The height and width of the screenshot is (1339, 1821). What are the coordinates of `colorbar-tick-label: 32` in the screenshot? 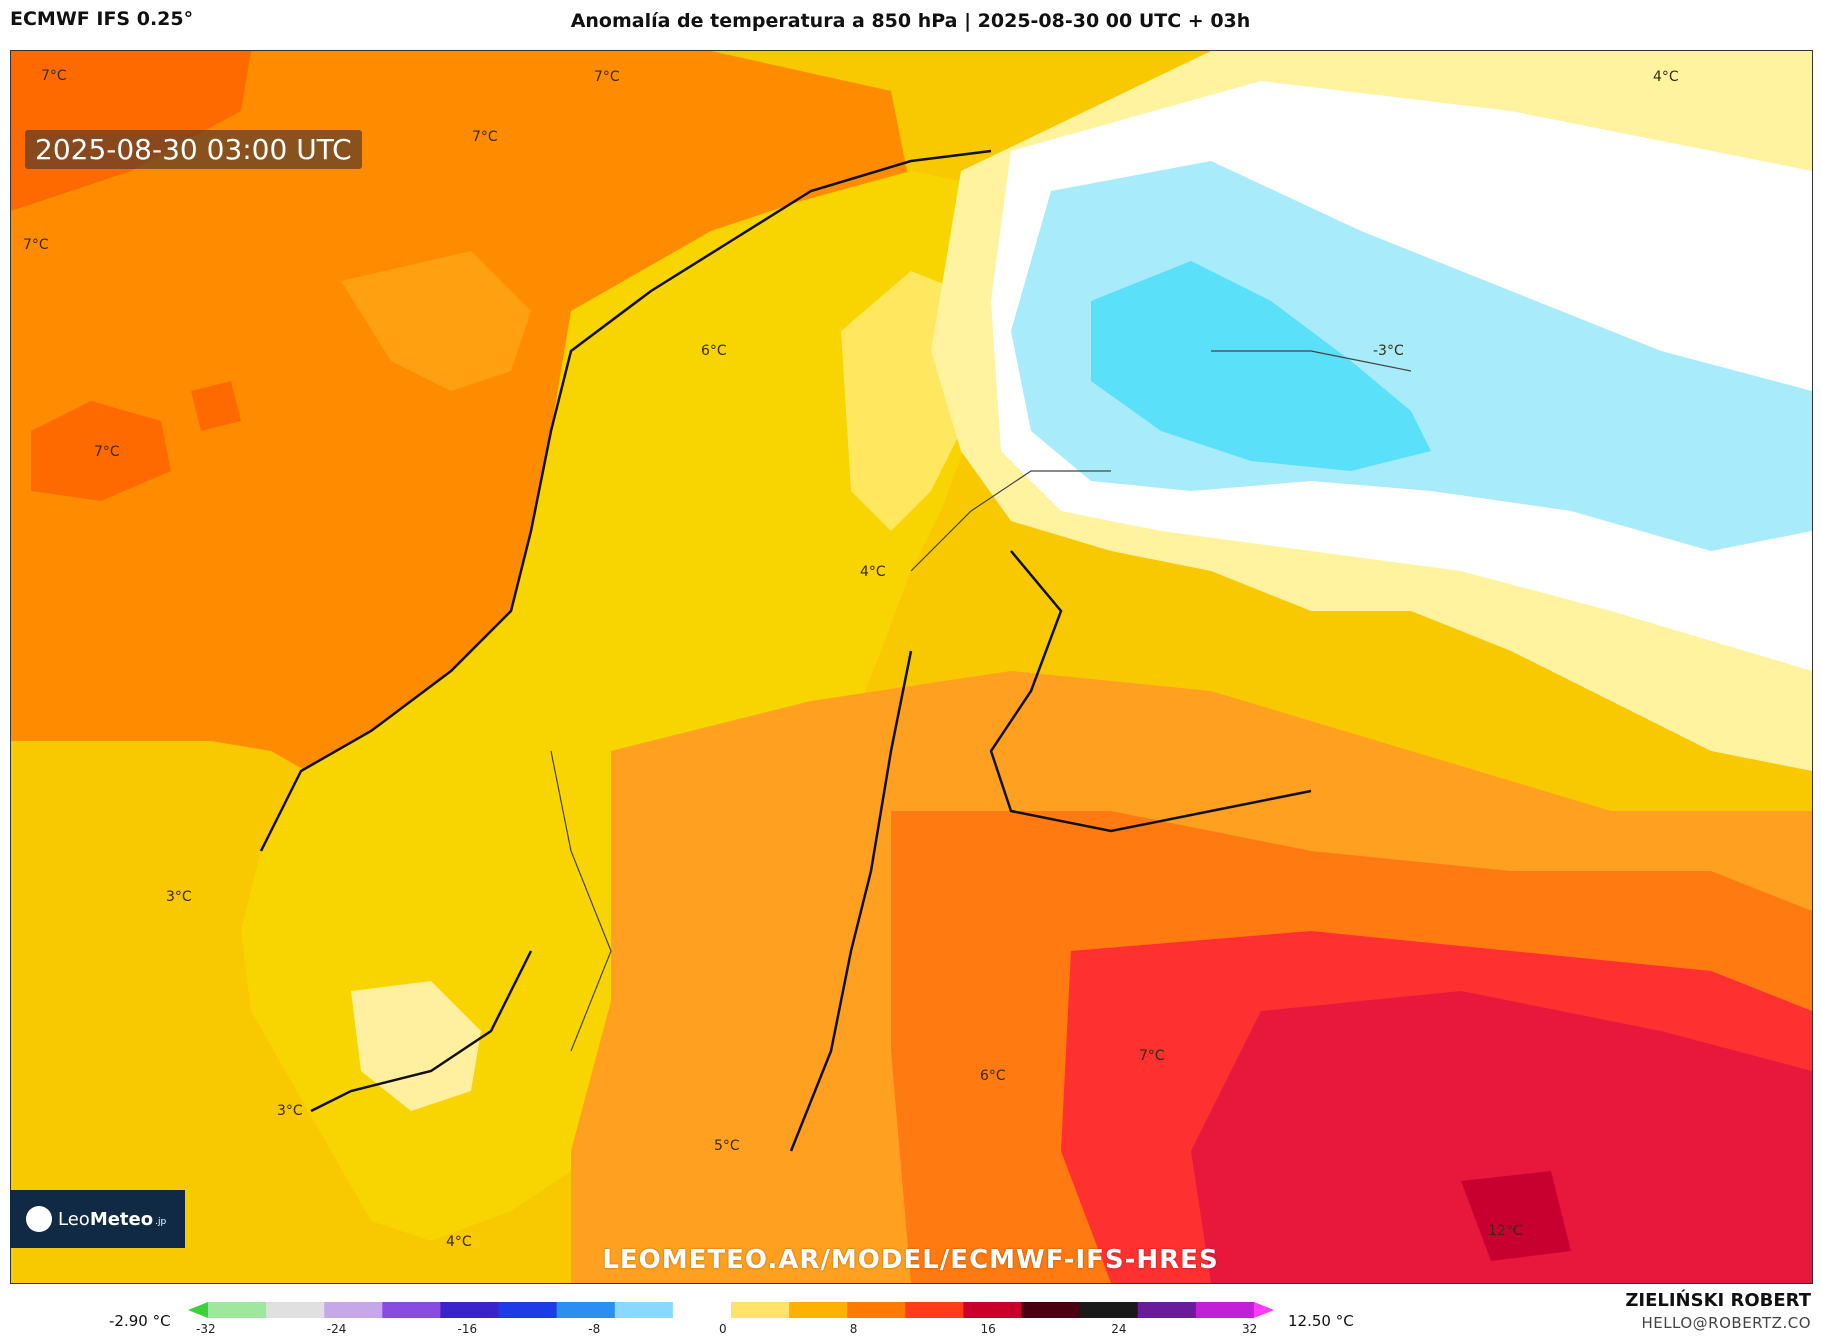 It's located at (1250, 1329).